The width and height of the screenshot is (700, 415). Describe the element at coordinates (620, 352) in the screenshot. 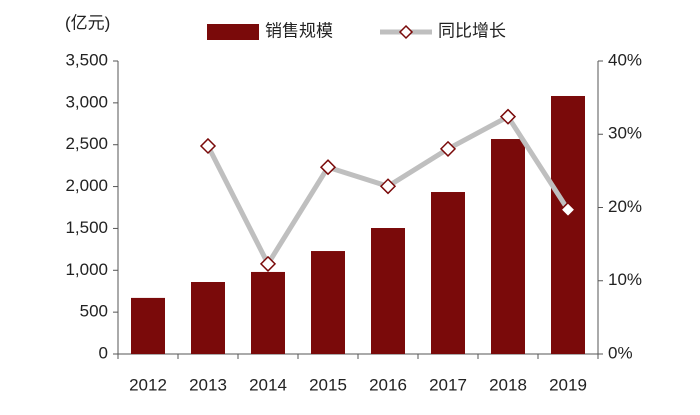

I see `y2-tick-label: 0%` at that location.